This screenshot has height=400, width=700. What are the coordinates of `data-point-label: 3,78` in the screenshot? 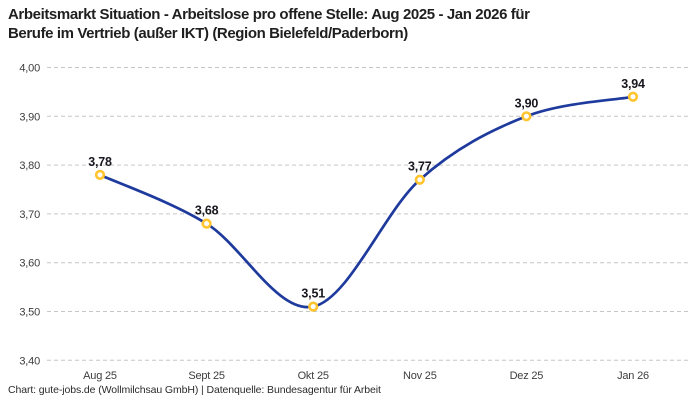 It's located at (100, 162).